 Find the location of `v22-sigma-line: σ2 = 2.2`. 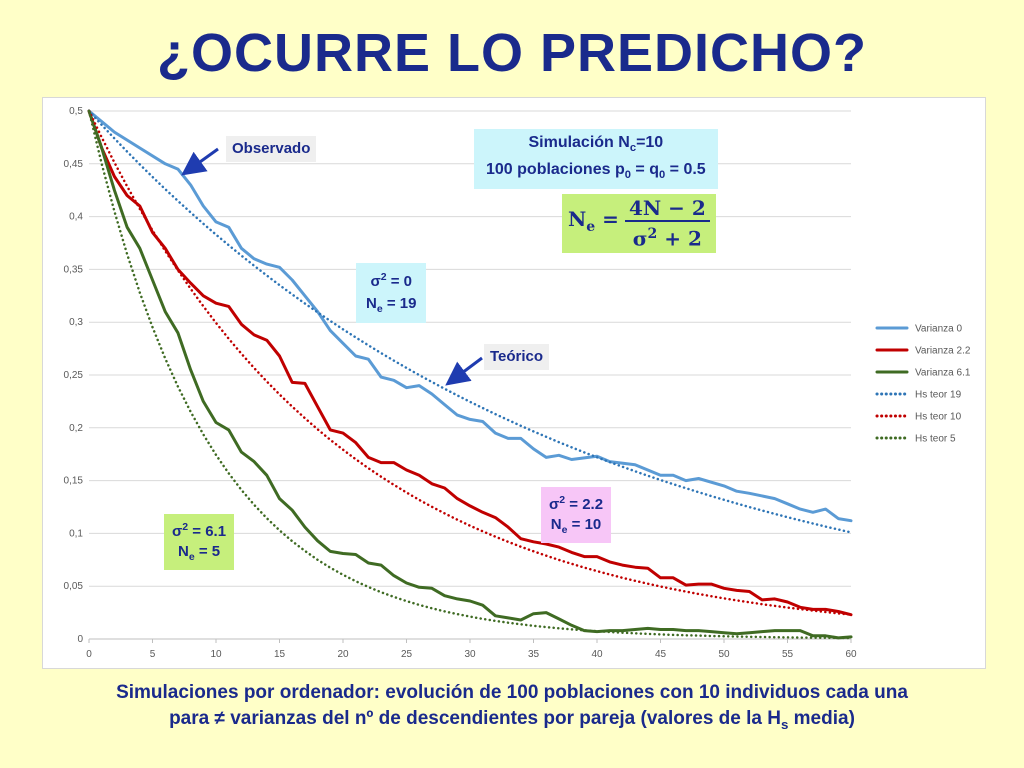

v22-sigma-line: σ2 = 2.2 is located at coordinates (576, 502).